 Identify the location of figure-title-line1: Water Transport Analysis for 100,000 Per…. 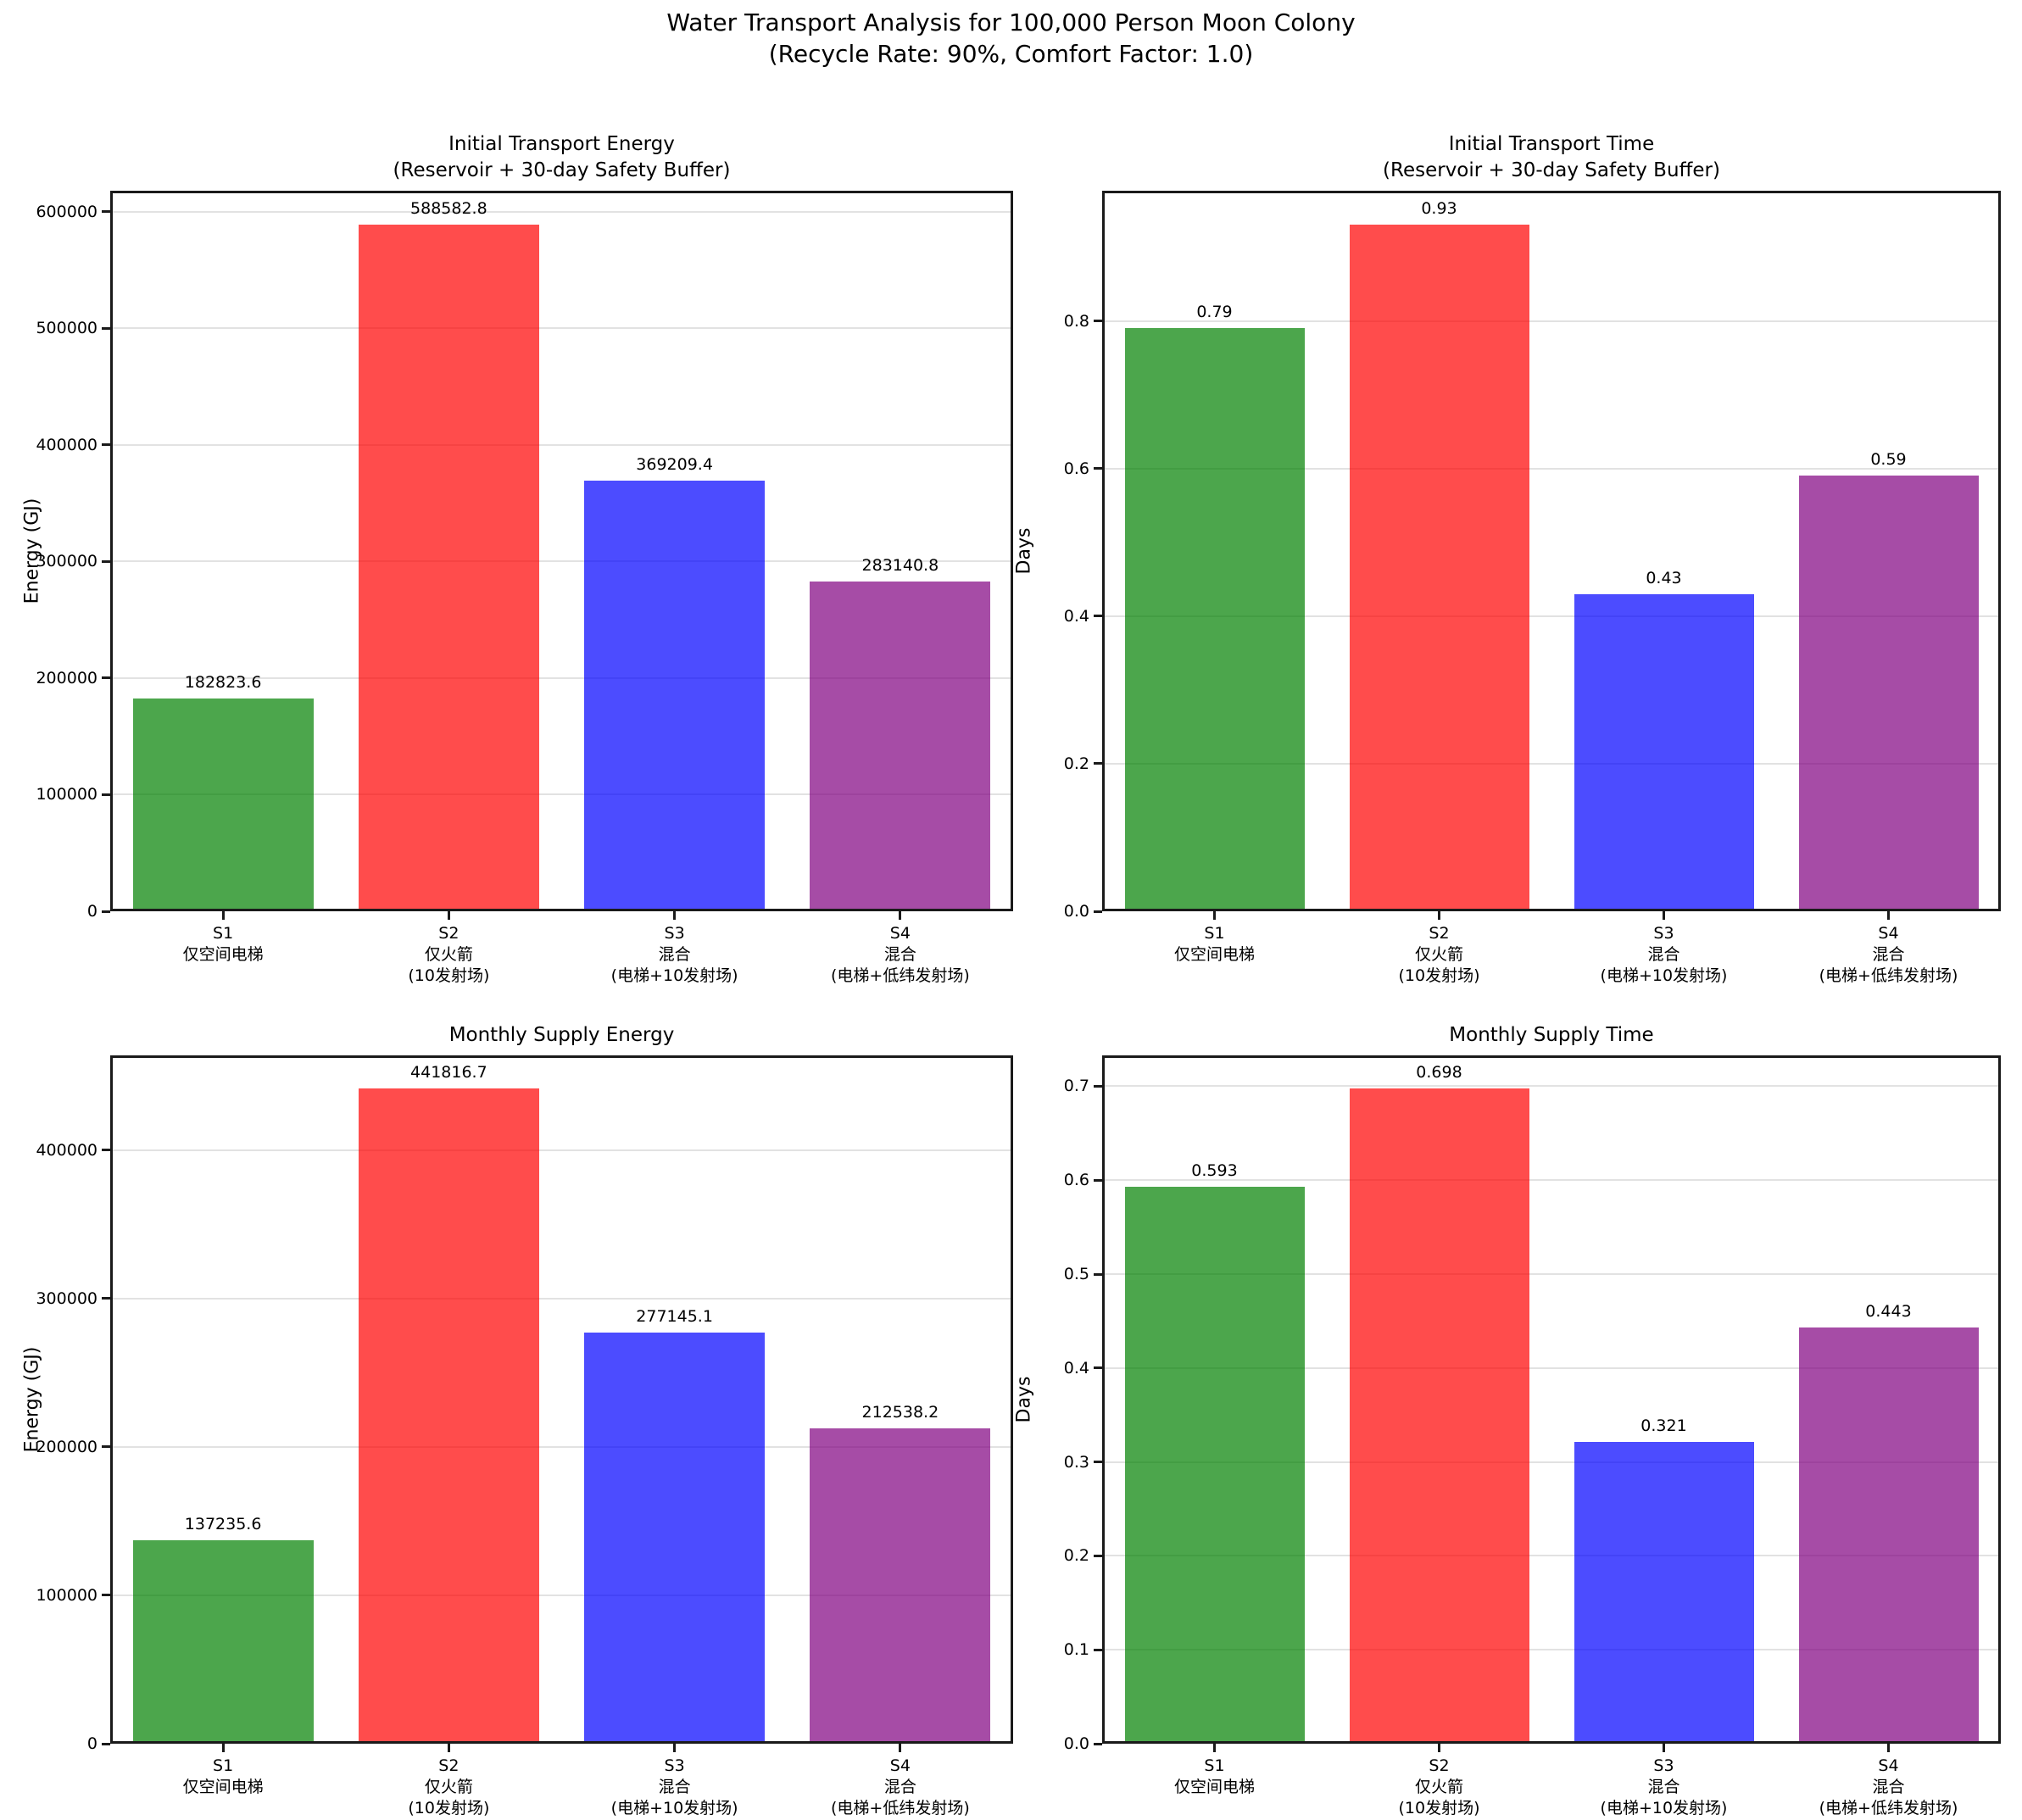
(1011, 22).